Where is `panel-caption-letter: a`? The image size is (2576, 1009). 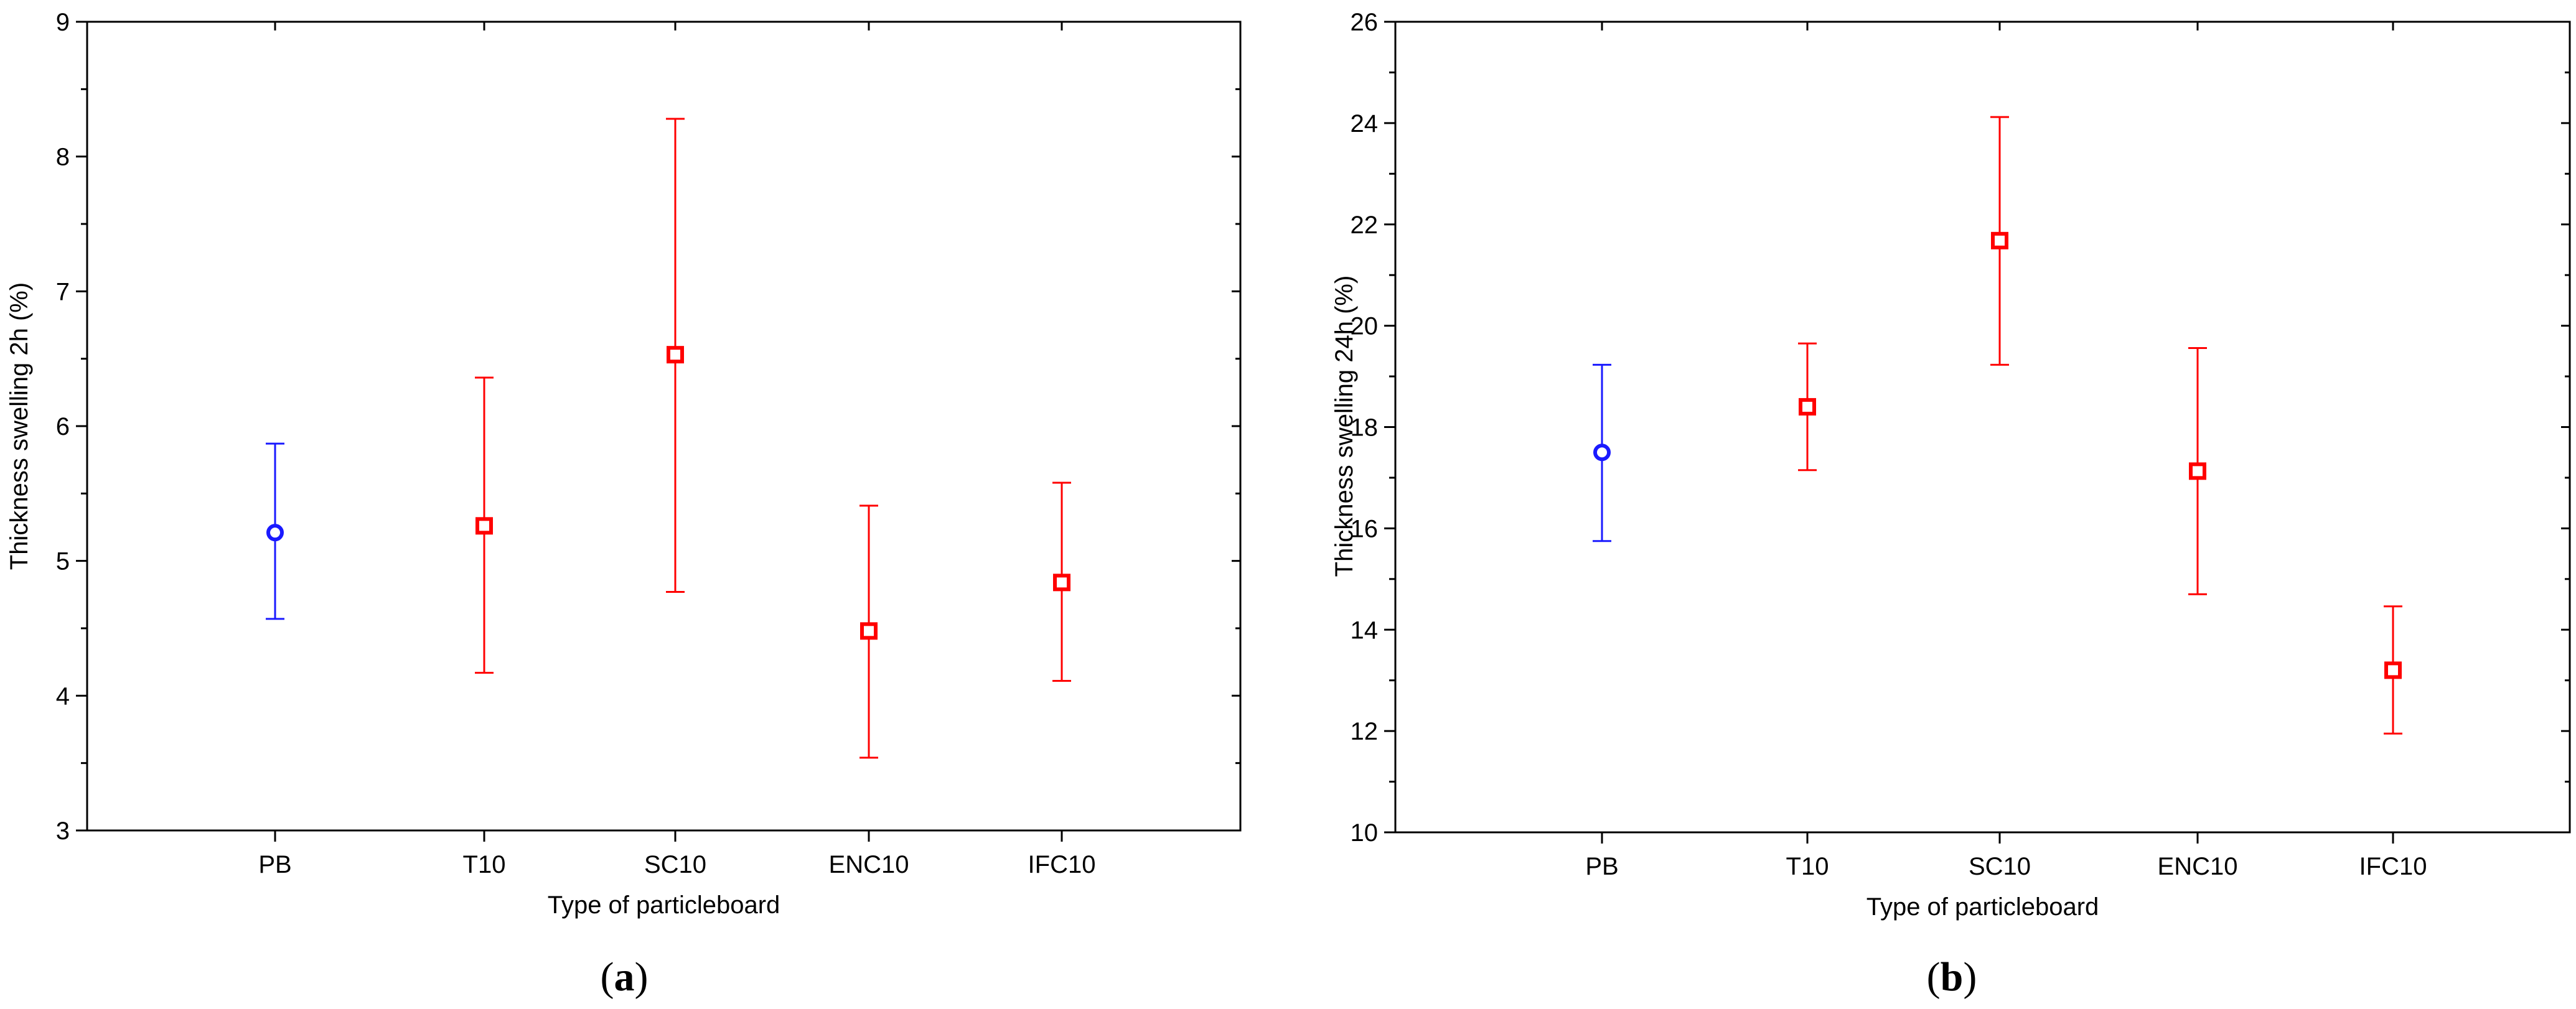
panel-caption-letter: a is located at coordinates (624, 977).